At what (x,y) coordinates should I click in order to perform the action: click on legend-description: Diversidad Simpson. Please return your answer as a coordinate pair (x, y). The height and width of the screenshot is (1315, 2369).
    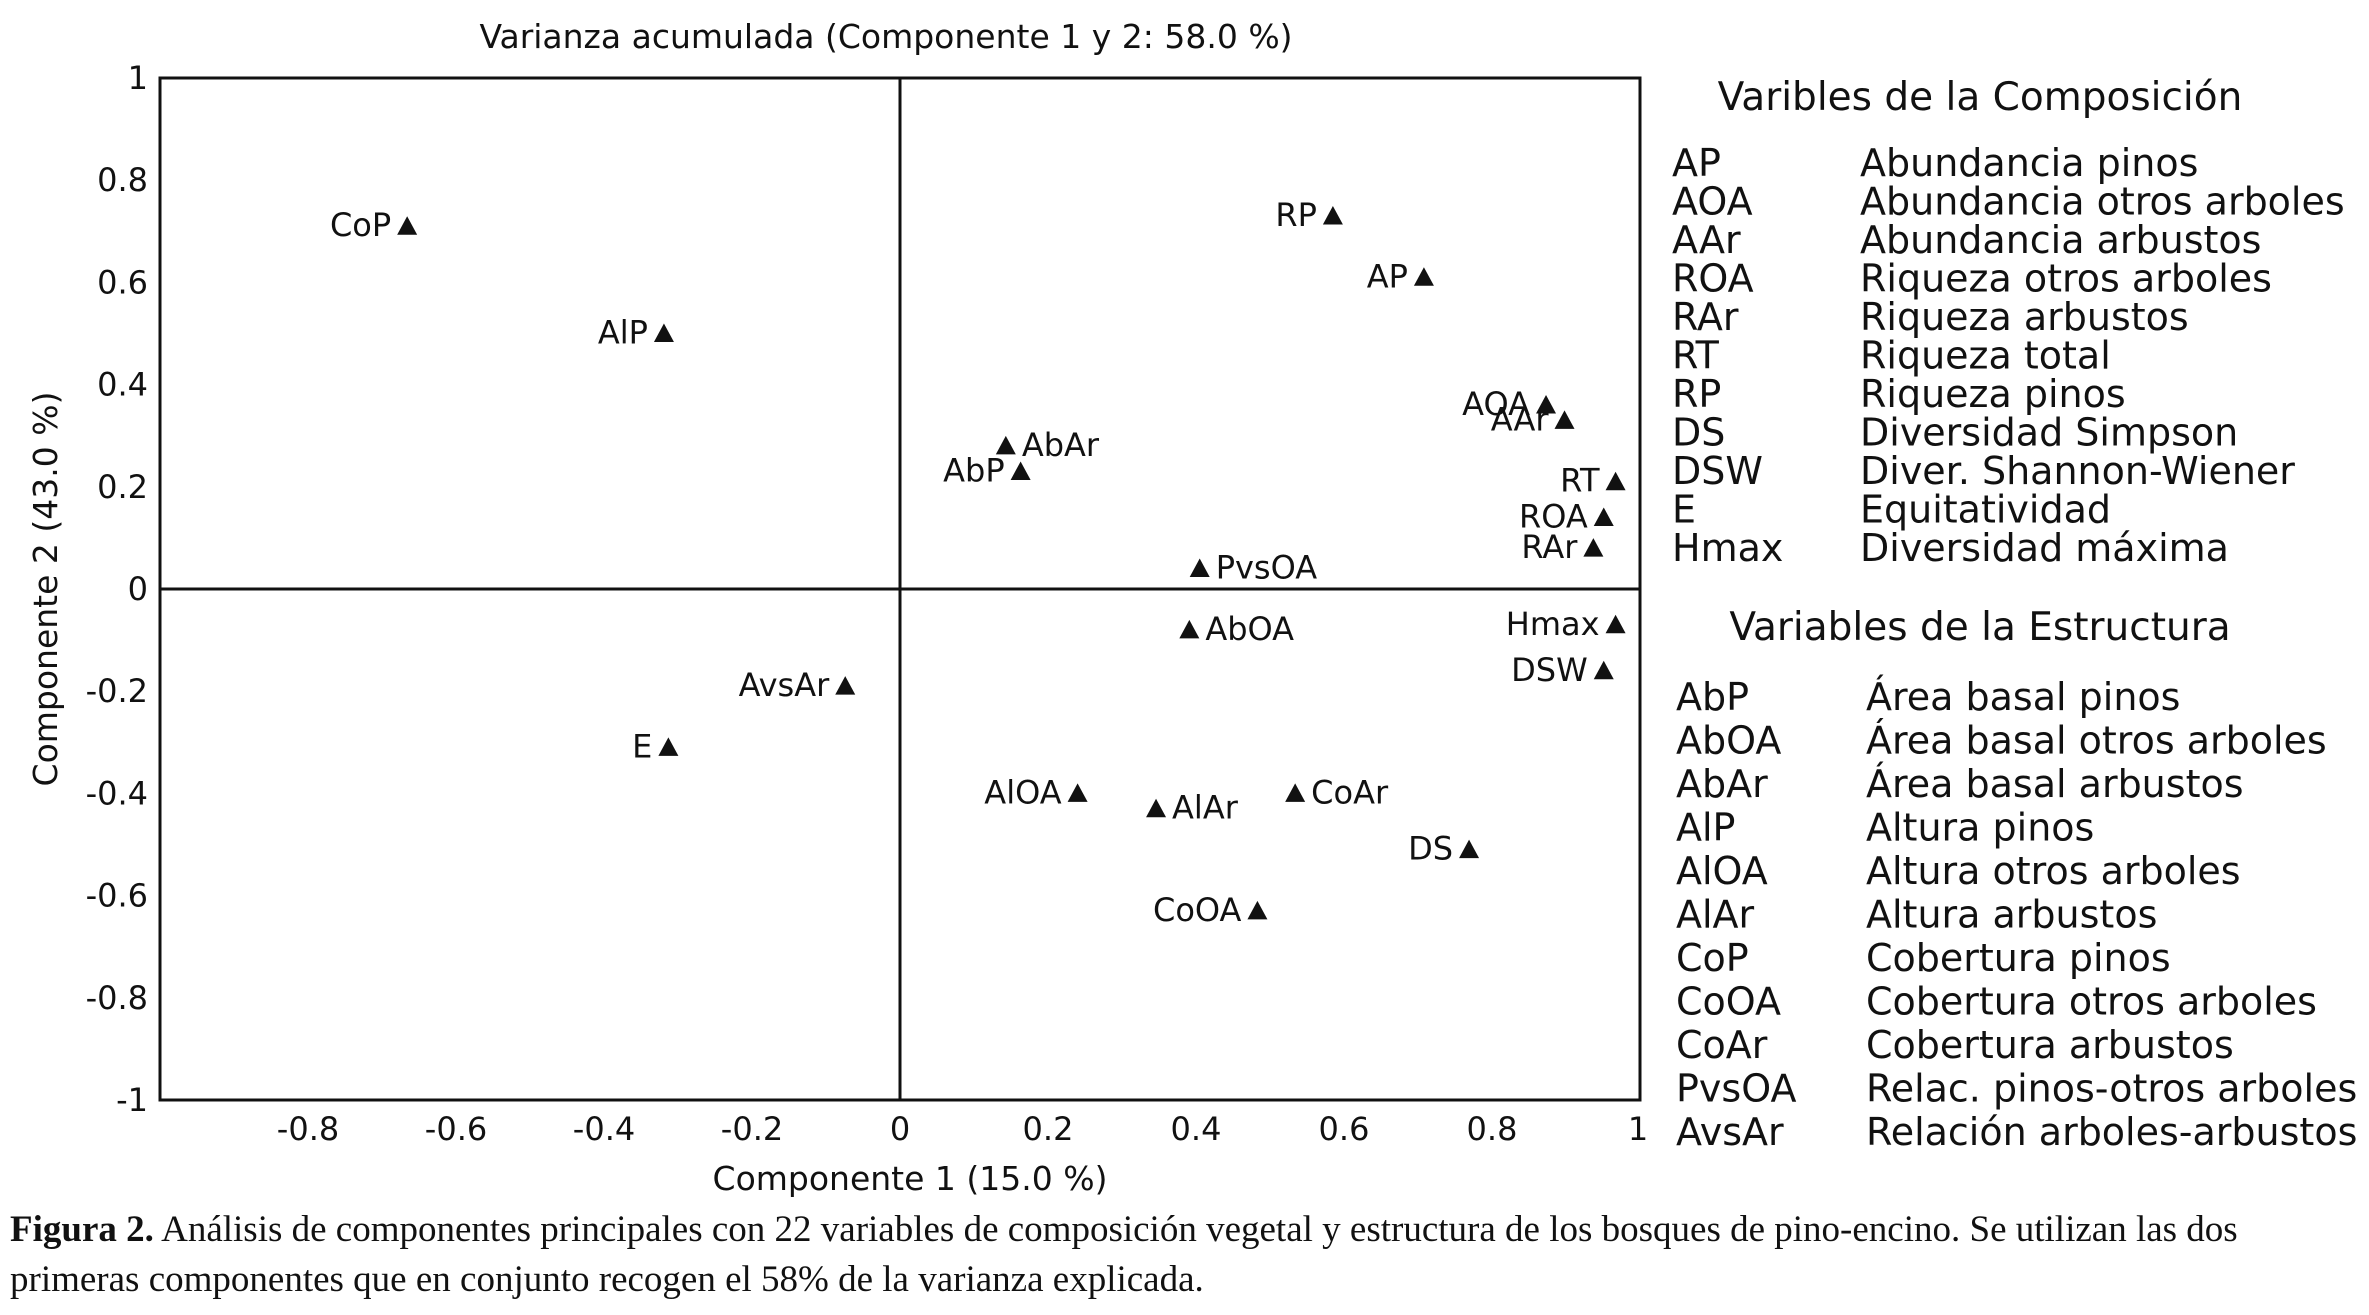
    Looking at the image, I should click on (2049, 433).